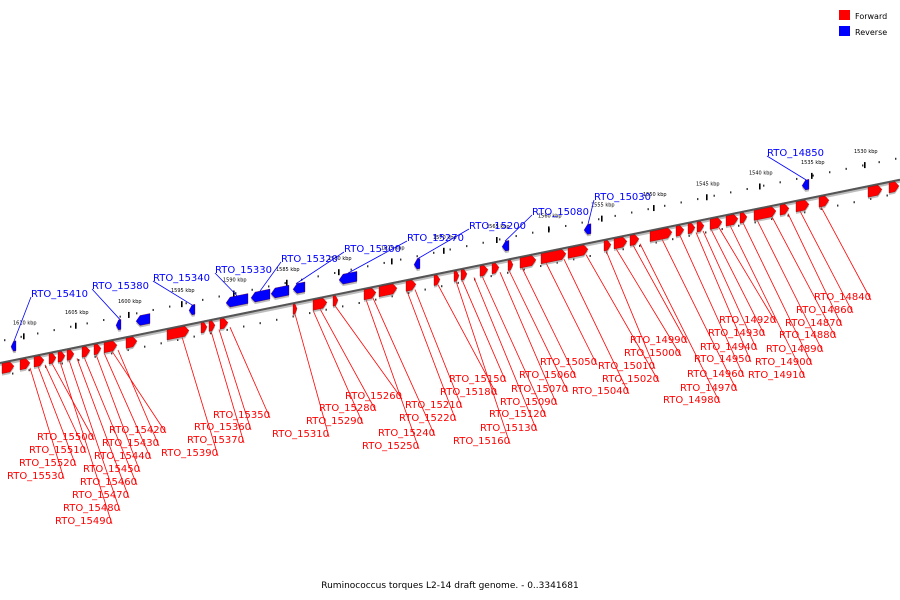 The image size is (900, 600). What do you see at coordinates (83, 521) in the screenshot?
I see `gene-label: RTO_15490` at bounding box center [83, 521].